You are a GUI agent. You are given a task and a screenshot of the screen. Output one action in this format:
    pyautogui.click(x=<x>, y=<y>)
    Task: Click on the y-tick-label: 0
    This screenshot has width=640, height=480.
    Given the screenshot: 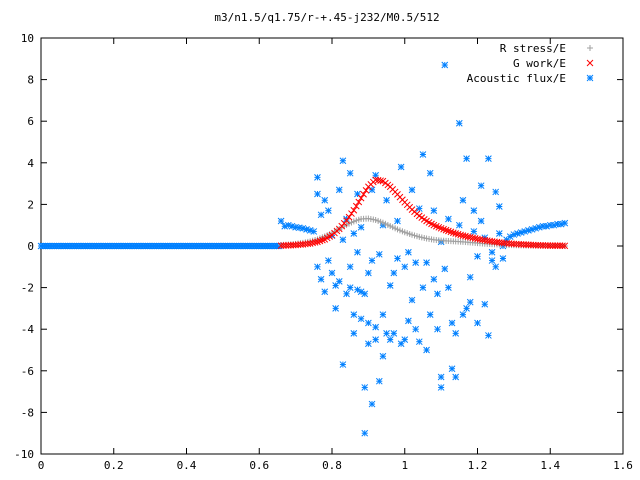 What is the action you would take?
    pyautogui.click(x=30, y=246)
    